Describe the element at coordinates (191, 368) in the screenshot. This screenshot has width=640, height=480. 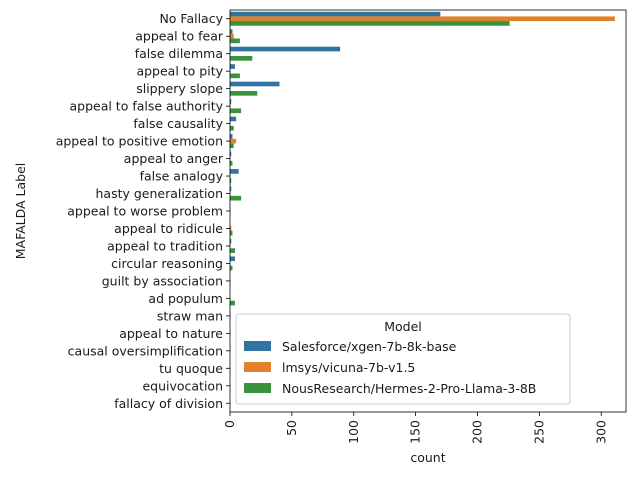
I see `y-tick-label: tu quoque` at that location.